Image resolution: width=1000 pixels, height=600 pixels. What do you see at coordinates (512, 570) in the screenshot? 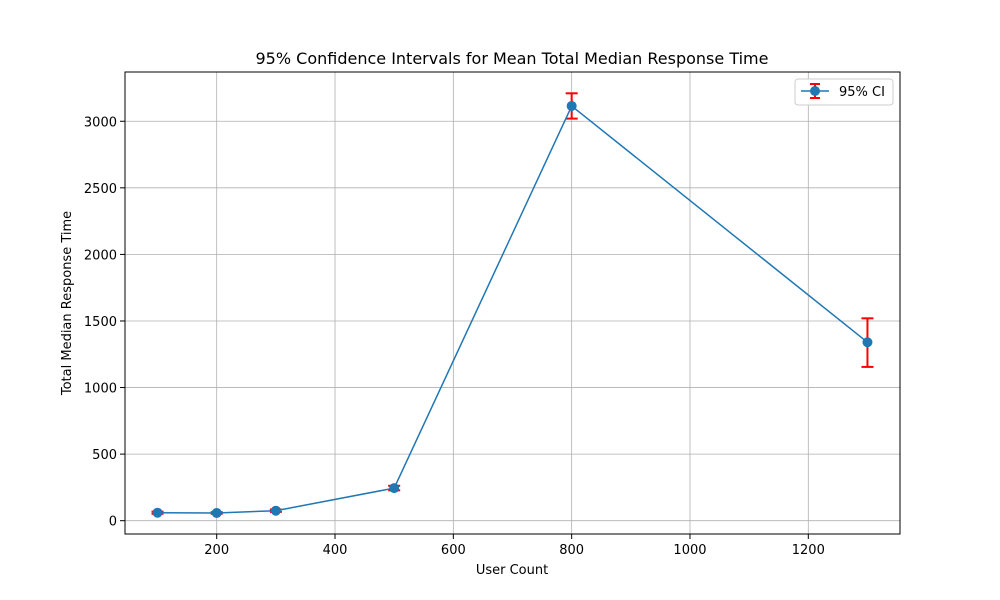
I see `x-axis-label: User Count` at bounding box center [512, 570].